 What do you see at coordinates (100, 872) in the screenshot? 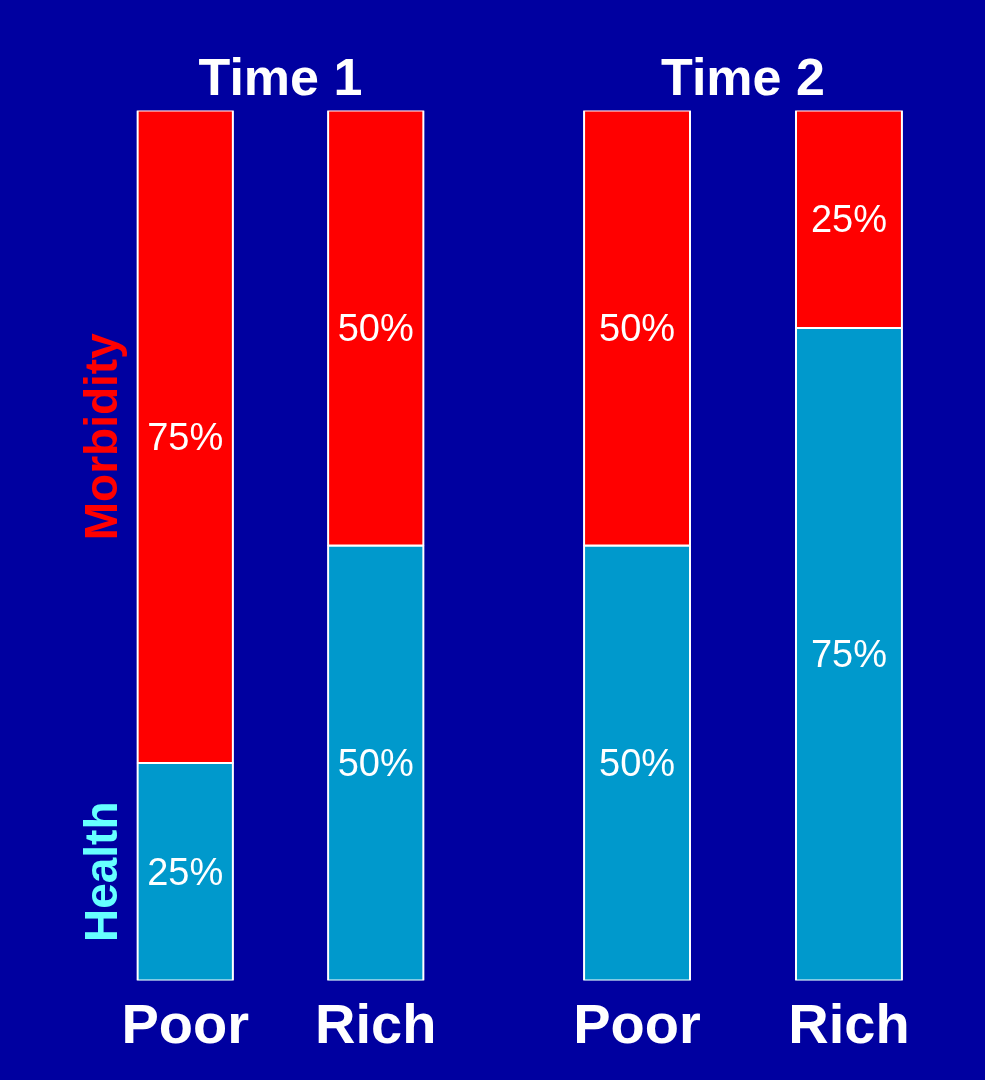
I see `text: Health` at bounding box center [100, 872].